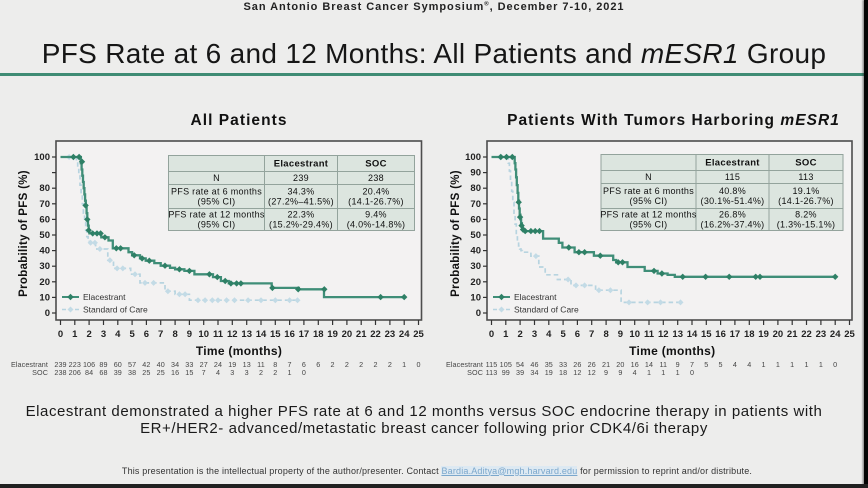 This screenshot has height=488, width=868. Describe the element at coordinates (732, 191) in the screenshot. I see `svg-text: 40.8%` at that location.